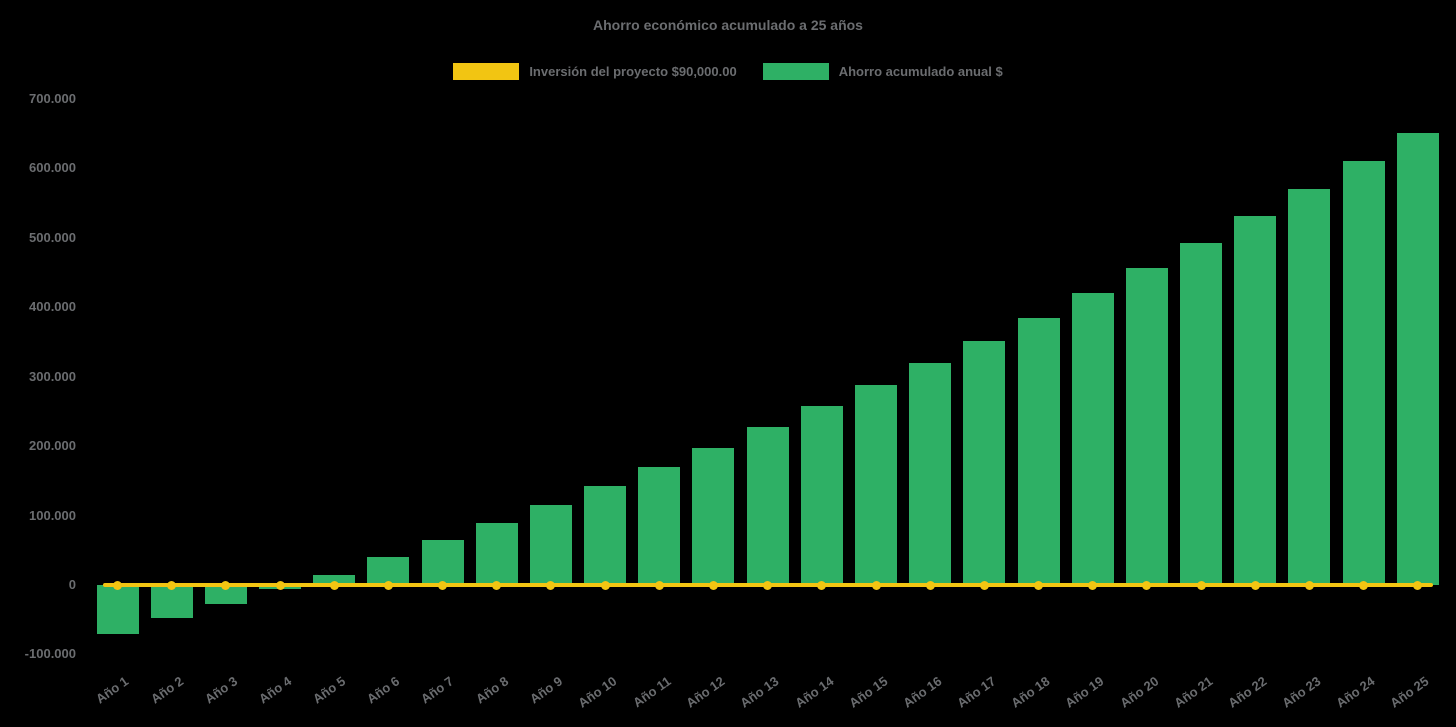  I want to click on x-tick-label: Año 22, so click(1247, 692).